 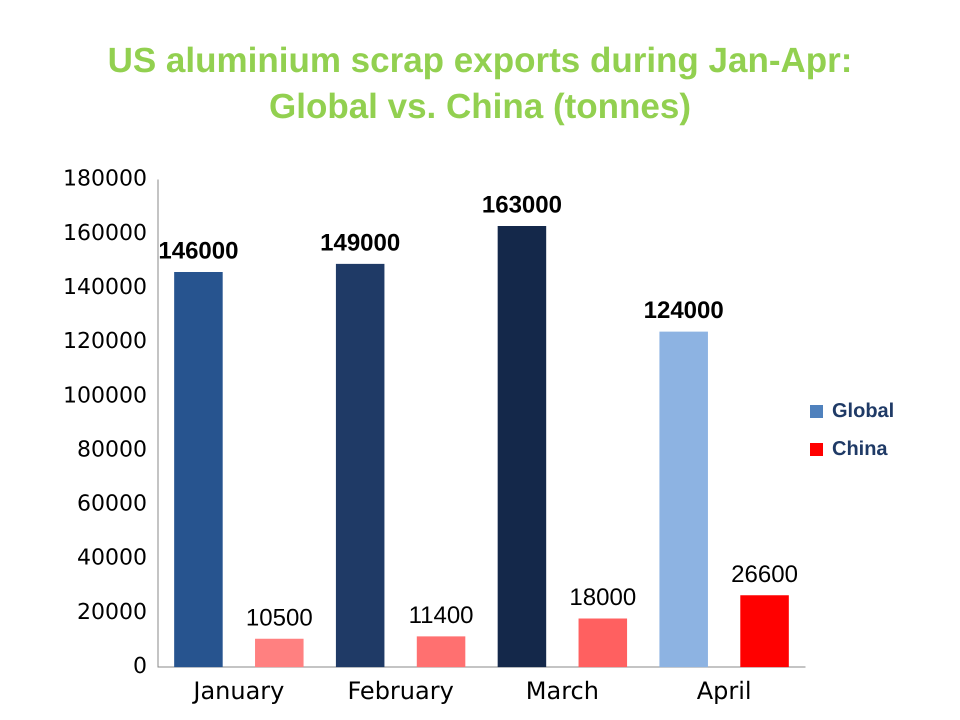 I want to click on data-label: 146000, so click(x=198, y=251).